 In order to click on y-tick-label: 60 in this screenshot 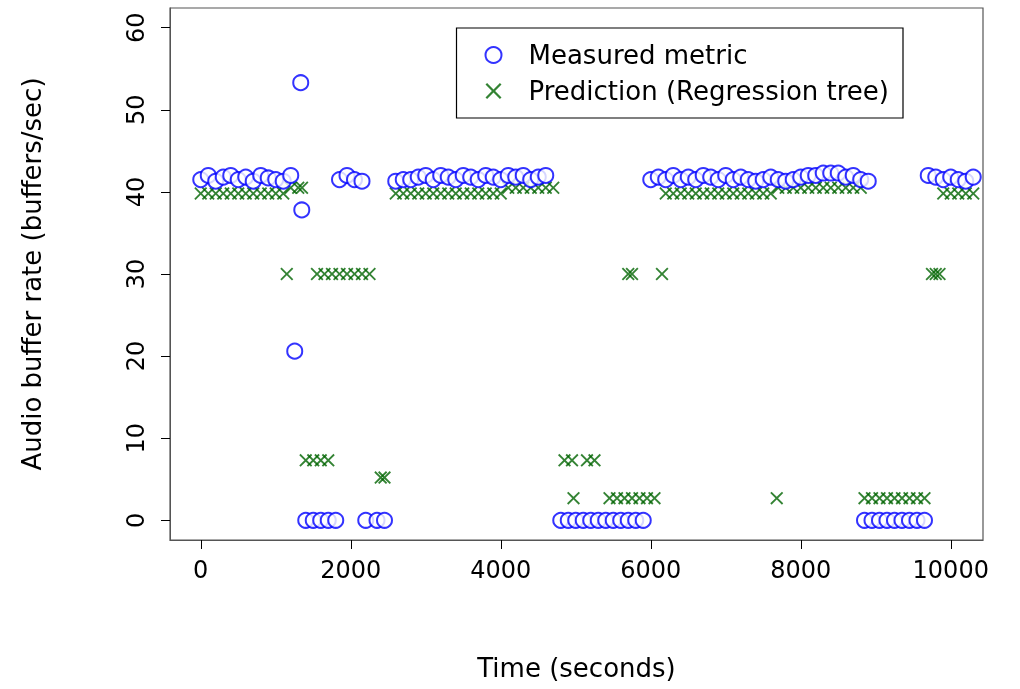, I will do `click(136, 27)`.